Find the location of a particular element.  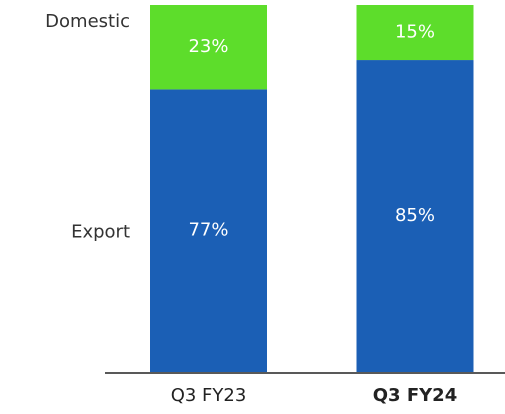

legend-label: Domestic is located at coordinates (87, 21).